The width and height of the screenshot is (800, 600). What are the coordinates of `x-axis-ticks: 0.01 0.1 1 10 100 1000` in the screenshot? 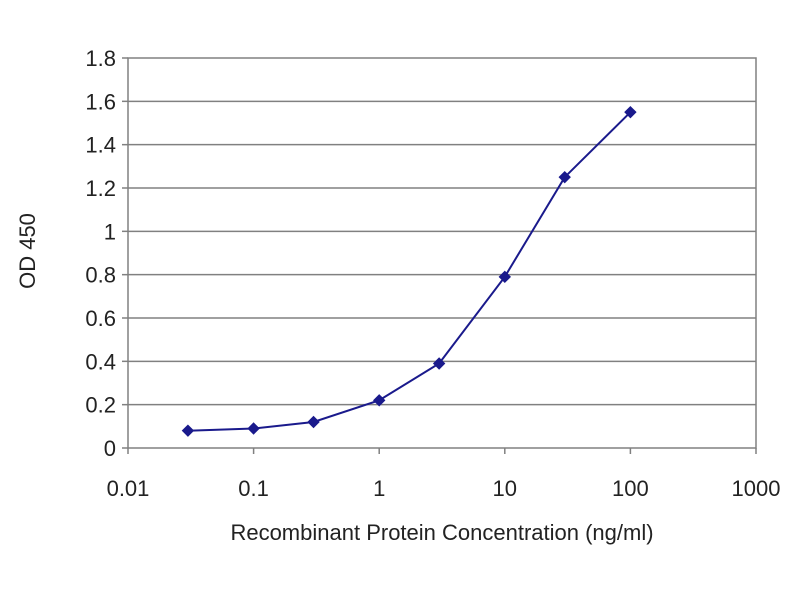 It's located at (444, 474).